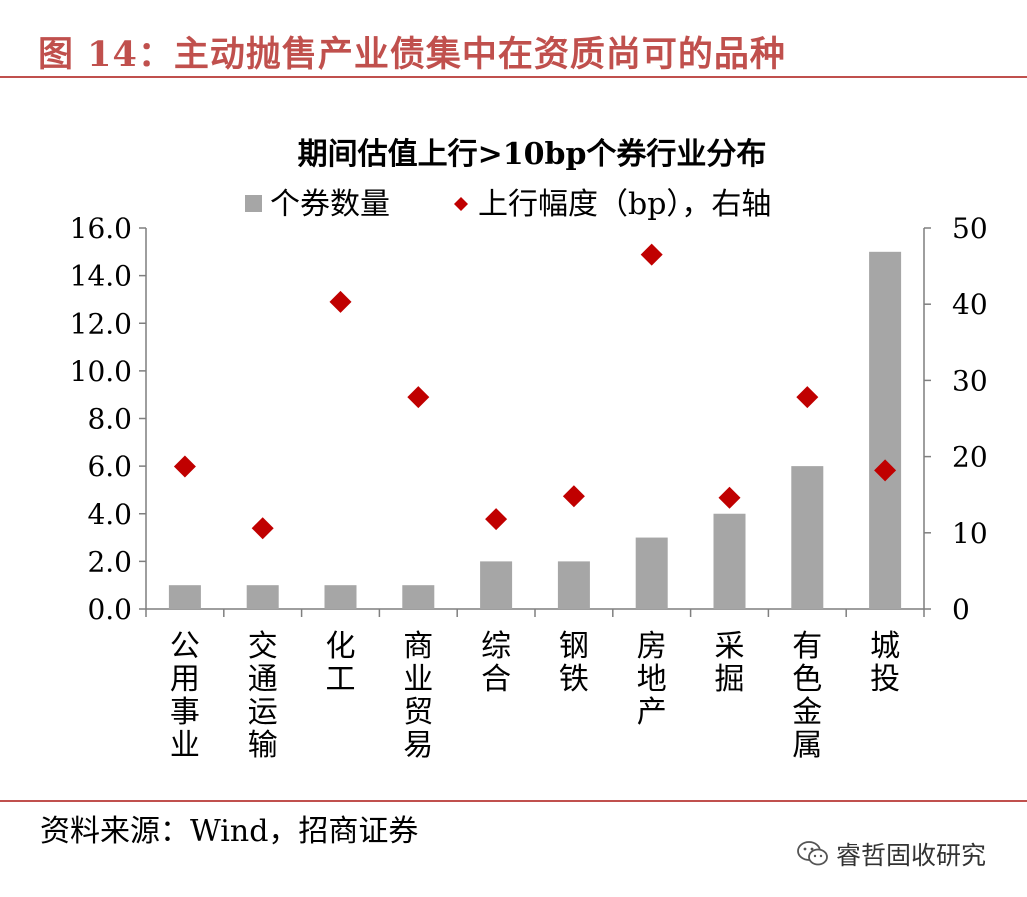 The width and height of the screenshot is (1027, 897). I want to click on x-tick-label-char: 房, so click(652, 646).